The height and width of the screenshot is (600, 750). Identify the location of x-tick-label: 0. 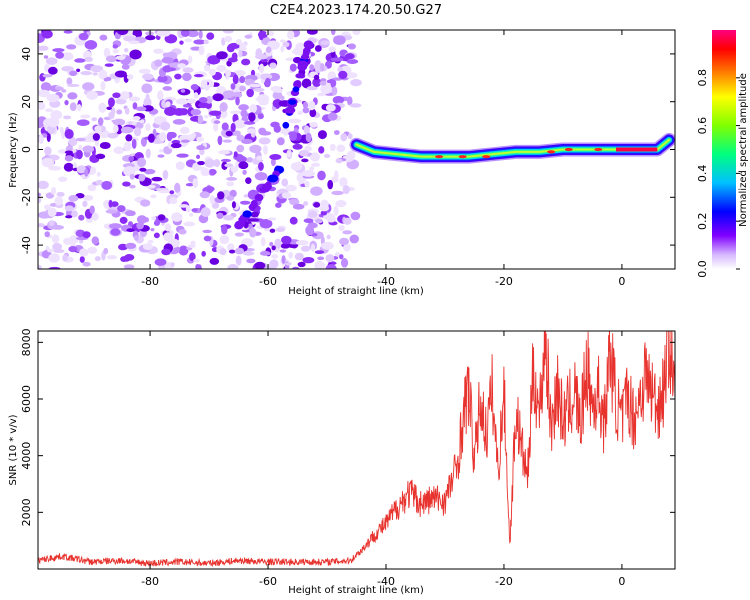
(621, 581).